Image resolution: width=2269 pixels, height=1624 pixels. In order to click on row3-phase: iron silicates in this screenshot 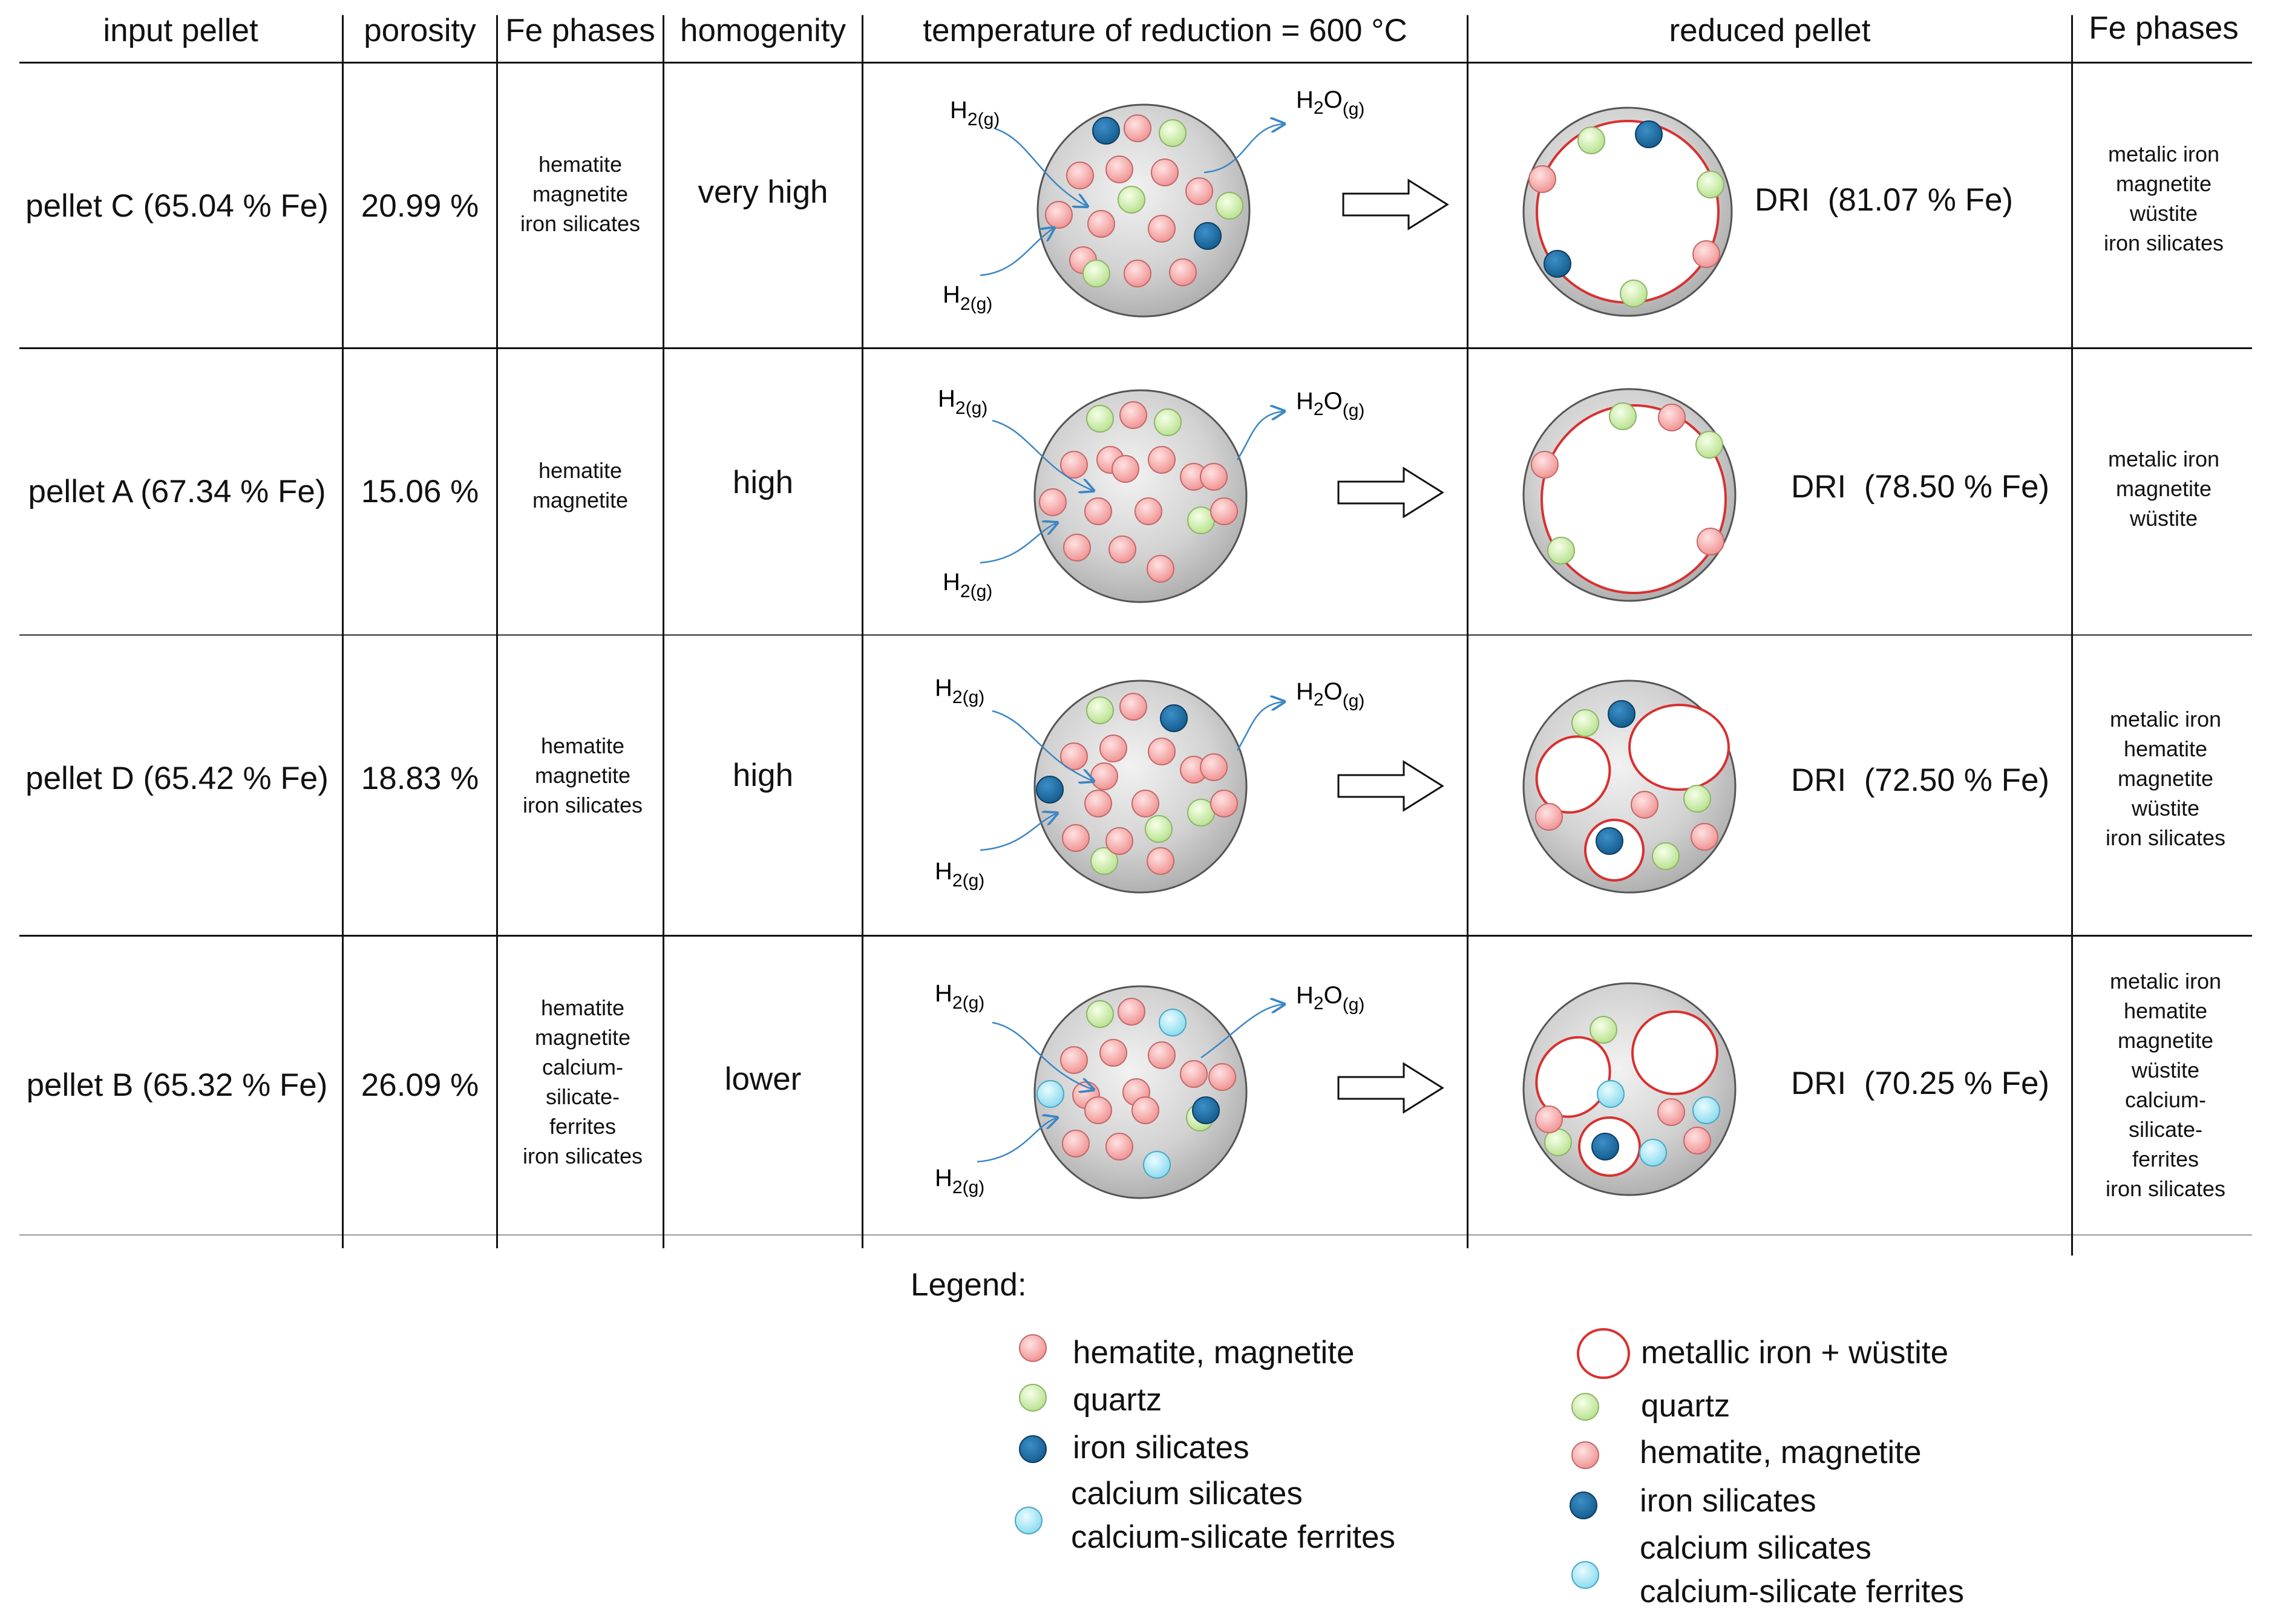, I will do `click(582, 804)`.